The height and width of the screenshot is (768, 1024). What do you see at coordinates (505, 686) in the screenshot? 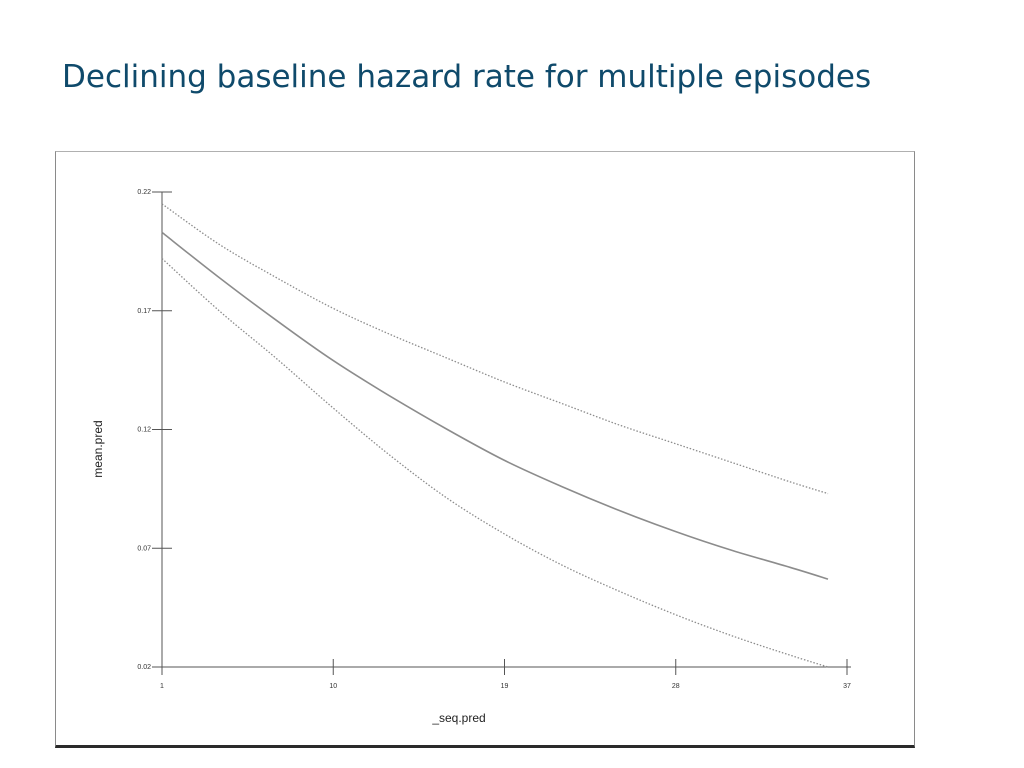
I see `x-tick-label: 19` at bounding box center [505, 686].